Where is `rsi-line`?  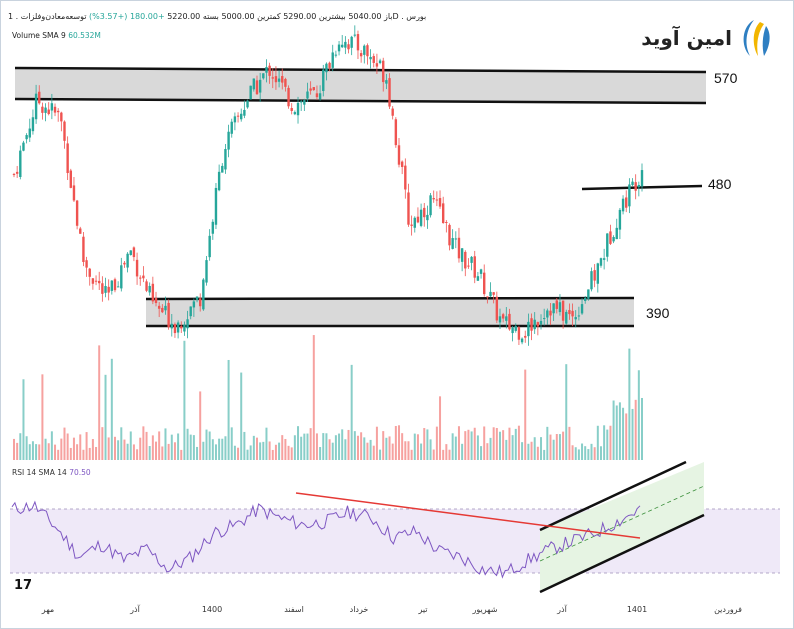
rsi-line is located at coordinates (326, 539).